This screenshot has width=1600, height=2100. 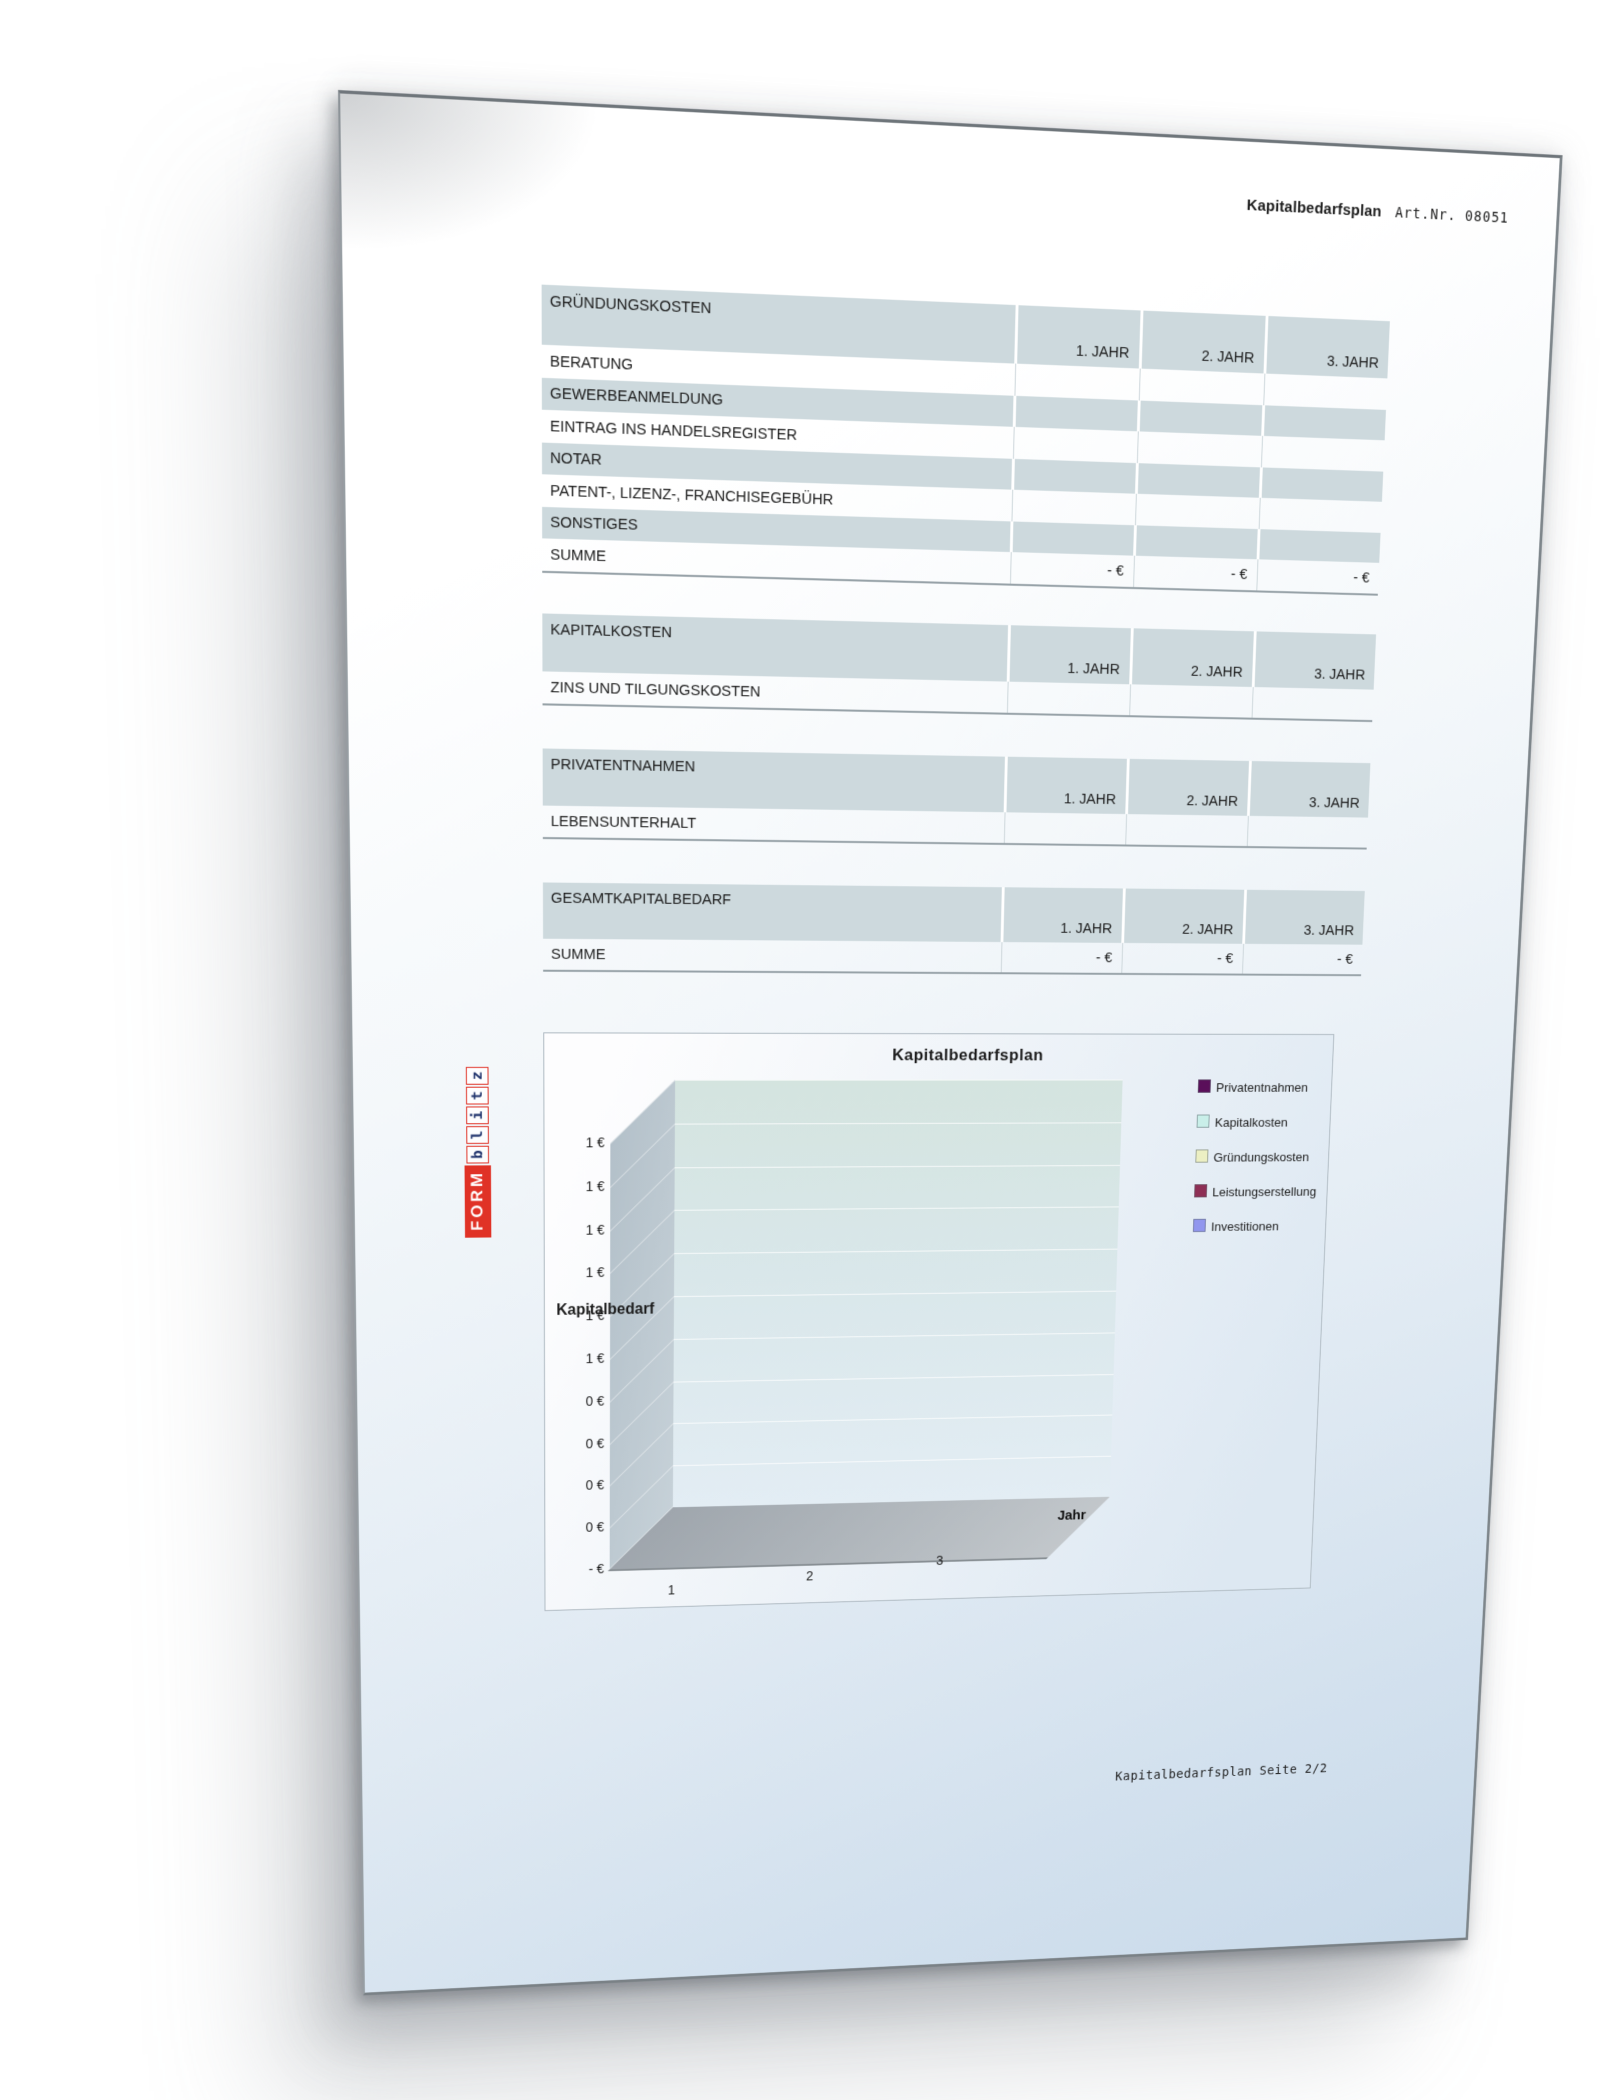 I want to click on chart-back-wall, so click(x=897, y=1294).